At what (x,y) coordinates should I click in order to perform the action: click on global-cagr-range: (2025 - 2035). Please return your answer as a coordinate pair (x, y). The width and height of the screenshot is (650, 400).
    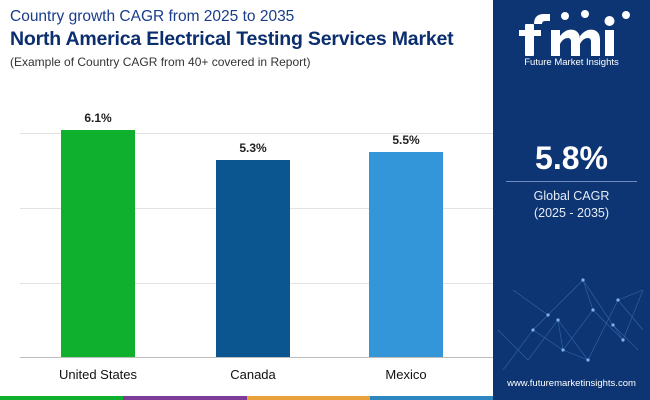
    Looking at the image, I should click on (571, 213).